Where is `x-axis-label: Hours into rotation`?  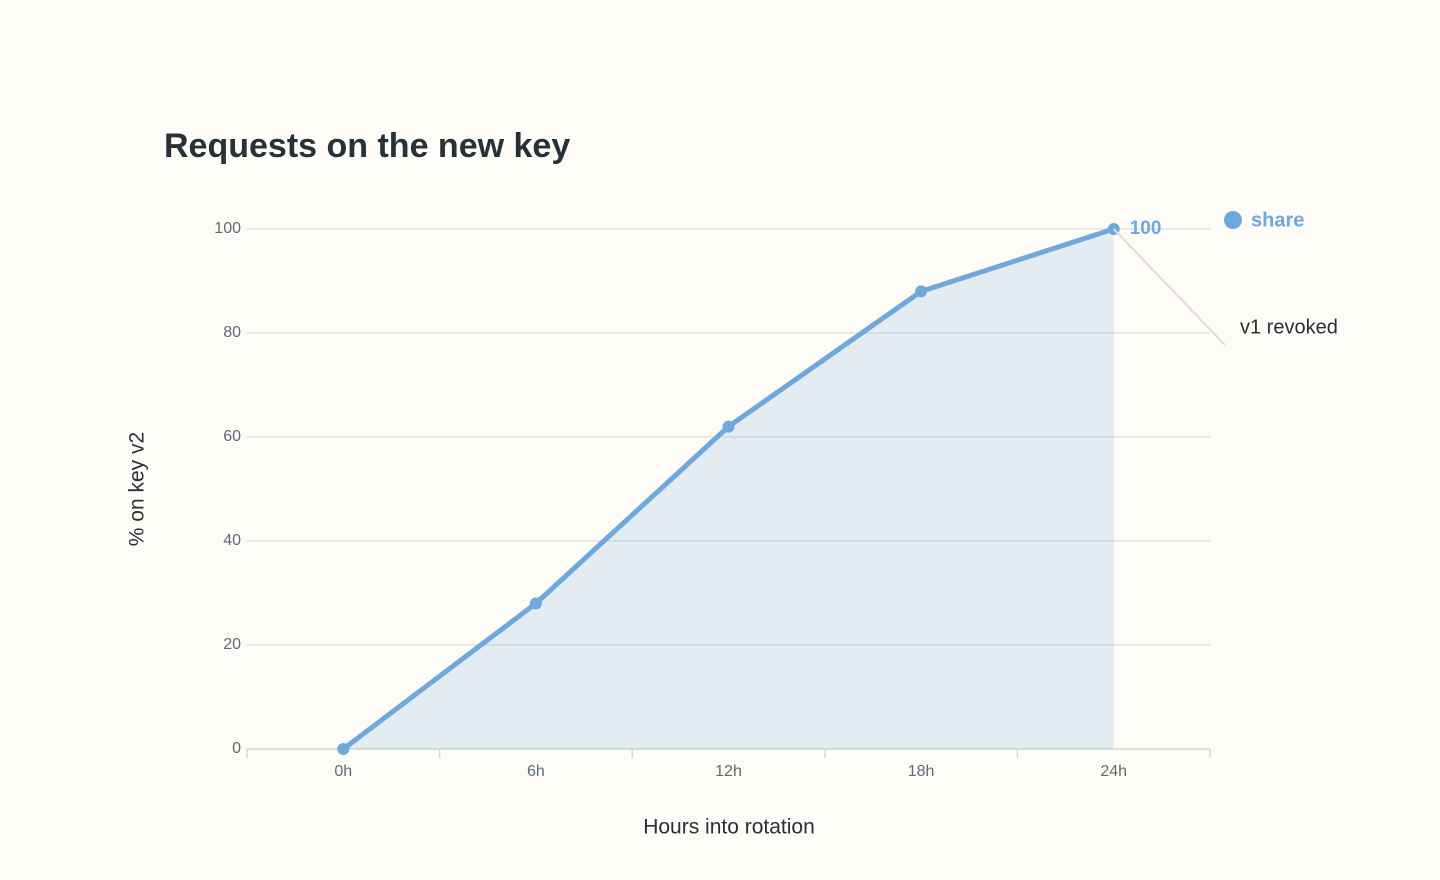
x-axis-label: Hours into rotation is located at coordinates (729, 827).